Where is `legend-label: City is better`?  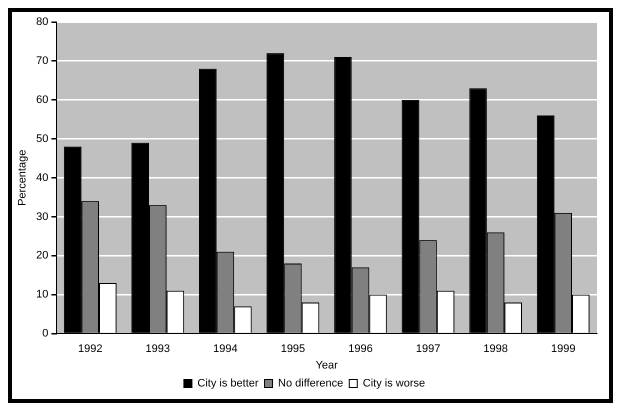
legend-label: City is better is located at coordinates (228, 384).